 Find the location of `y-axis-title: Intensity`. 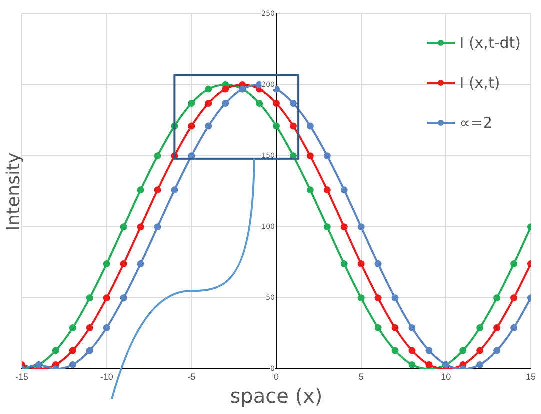

y-axis-title: Intensity is located at coordinates (14, 191).